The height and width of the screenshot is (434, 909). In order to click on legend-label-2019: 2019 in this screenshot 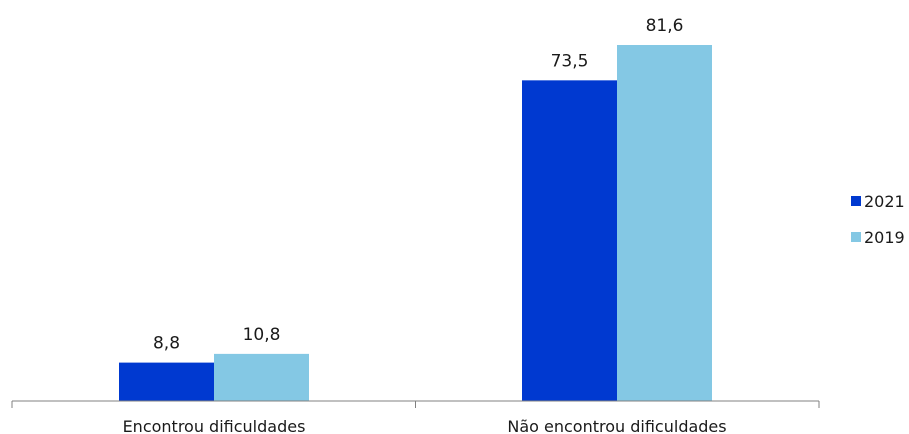, I will do `click(884, 237)`.